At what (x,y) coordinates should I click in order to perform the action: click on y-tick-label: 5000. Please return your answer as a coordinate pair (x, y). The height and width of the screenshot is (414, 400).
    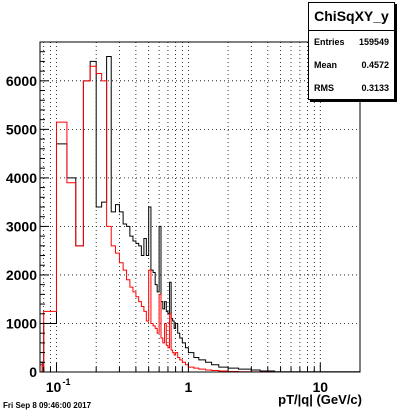
    Looking at the image, I should click on (21, 129).